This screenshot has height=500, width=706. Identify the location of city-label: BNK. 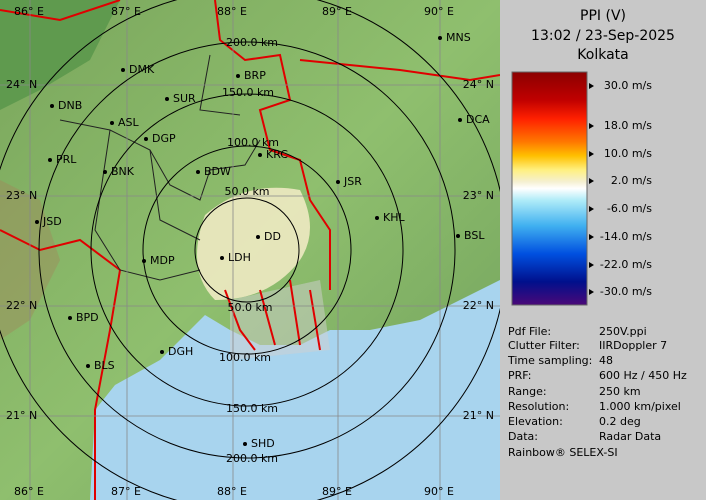
(123, 171).